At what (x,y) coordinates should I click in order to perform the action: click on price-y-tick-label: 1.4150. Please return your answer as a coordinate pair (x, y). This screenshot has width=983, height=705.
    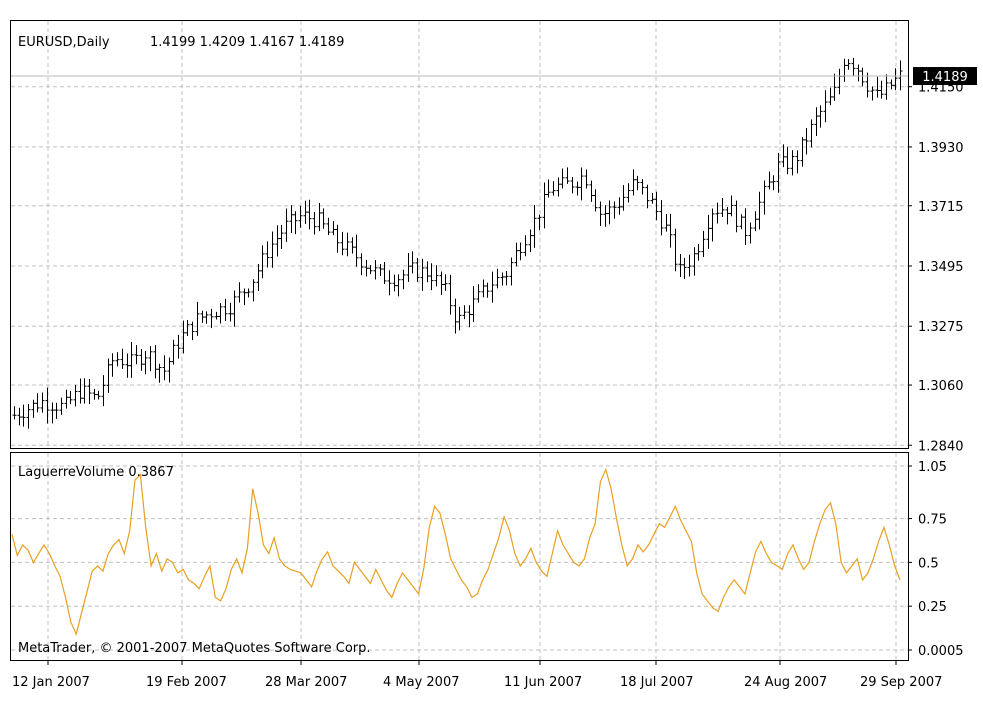
    Looking at the image, I should click on (941, 88).